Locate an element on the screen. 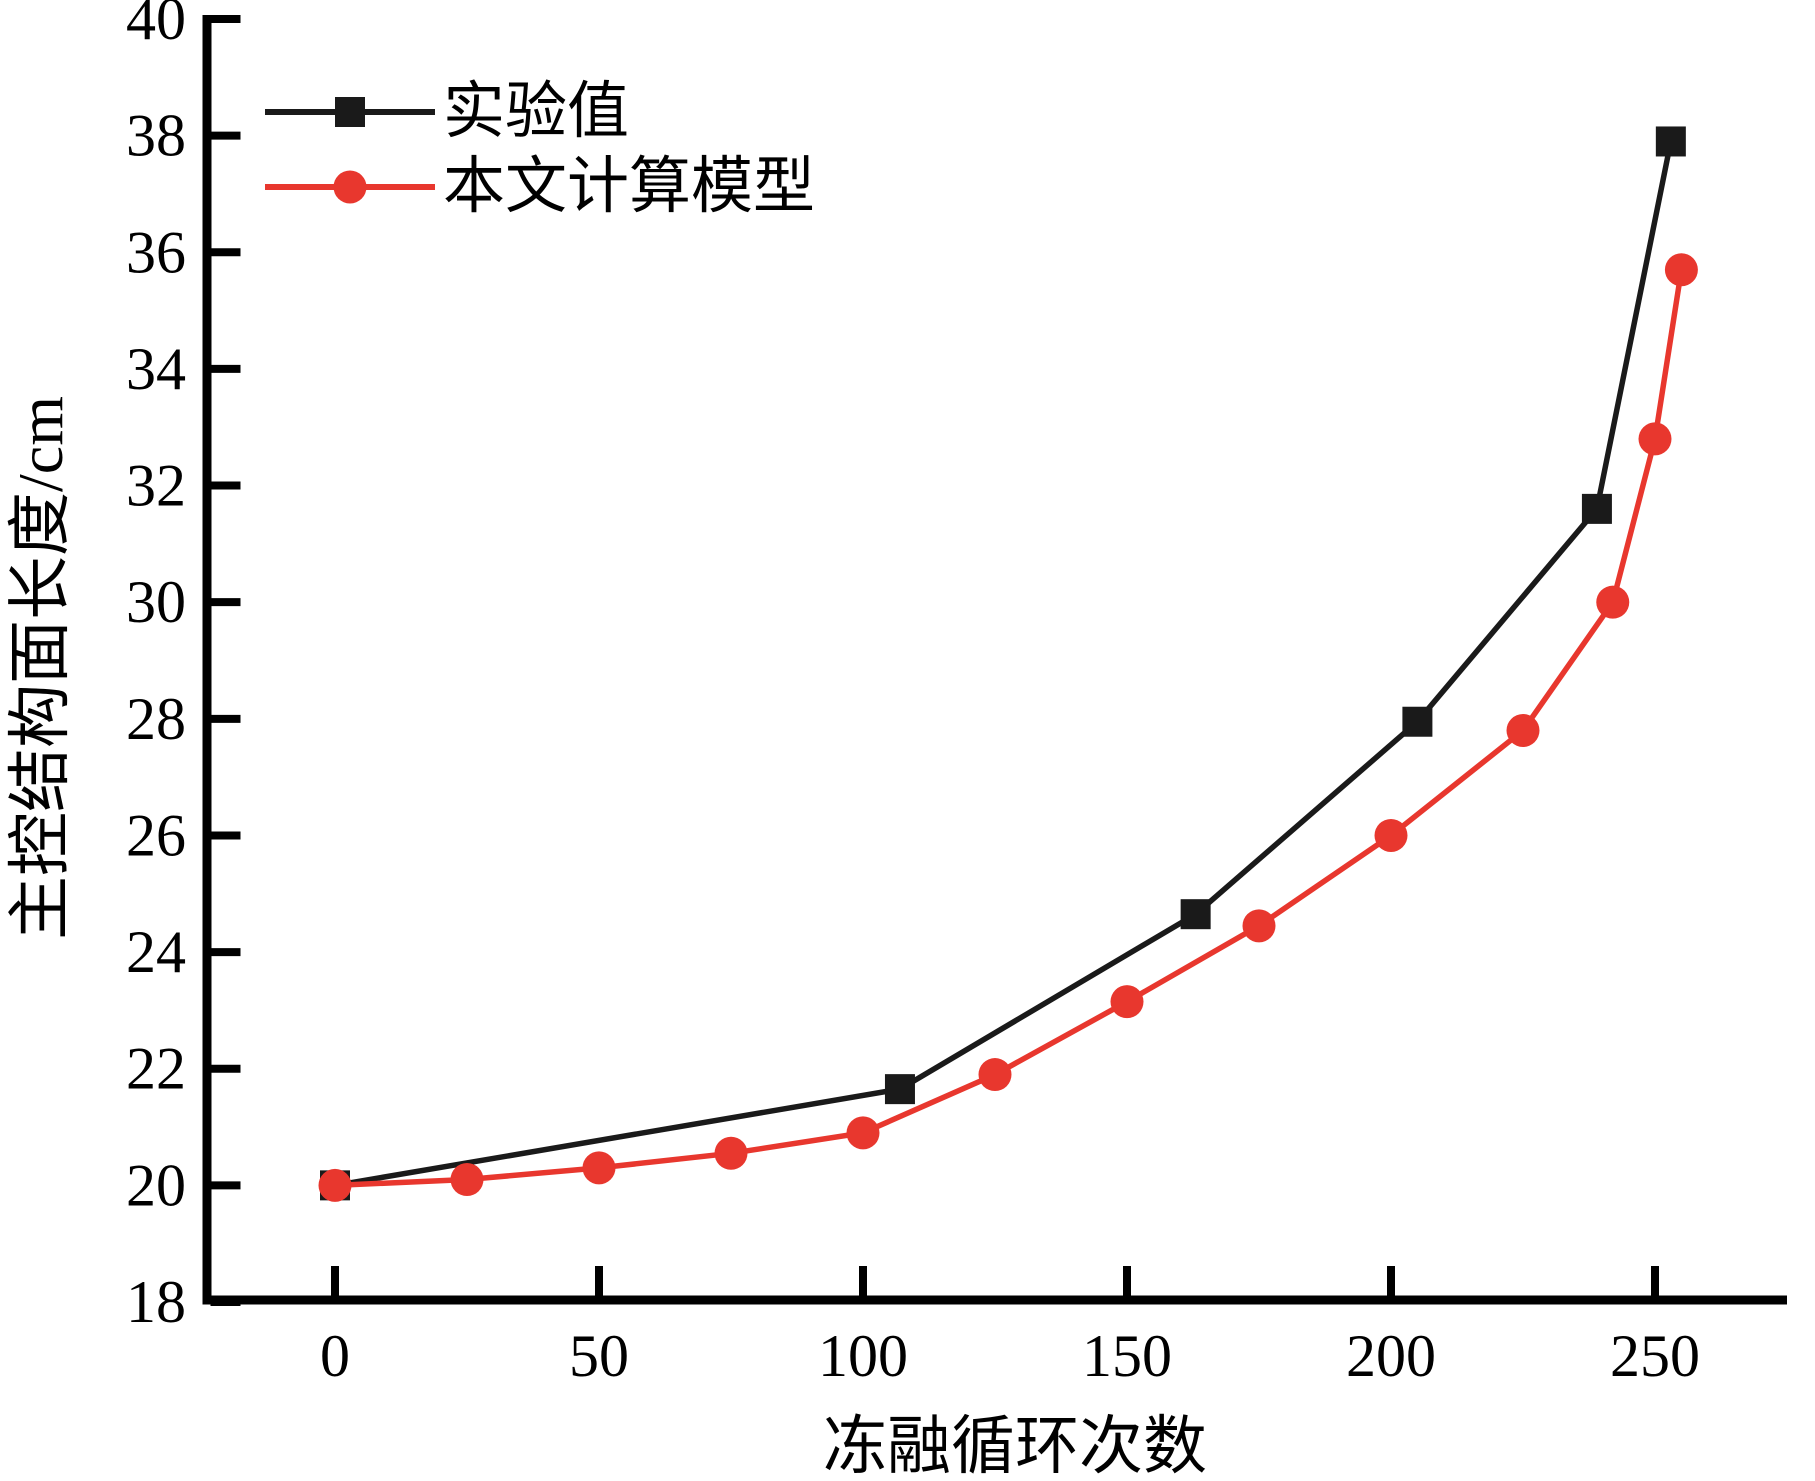 The height and width of the screenshot is (1481, 1815). x-tick-label: 250 is located at coordinates (1655, 1356).